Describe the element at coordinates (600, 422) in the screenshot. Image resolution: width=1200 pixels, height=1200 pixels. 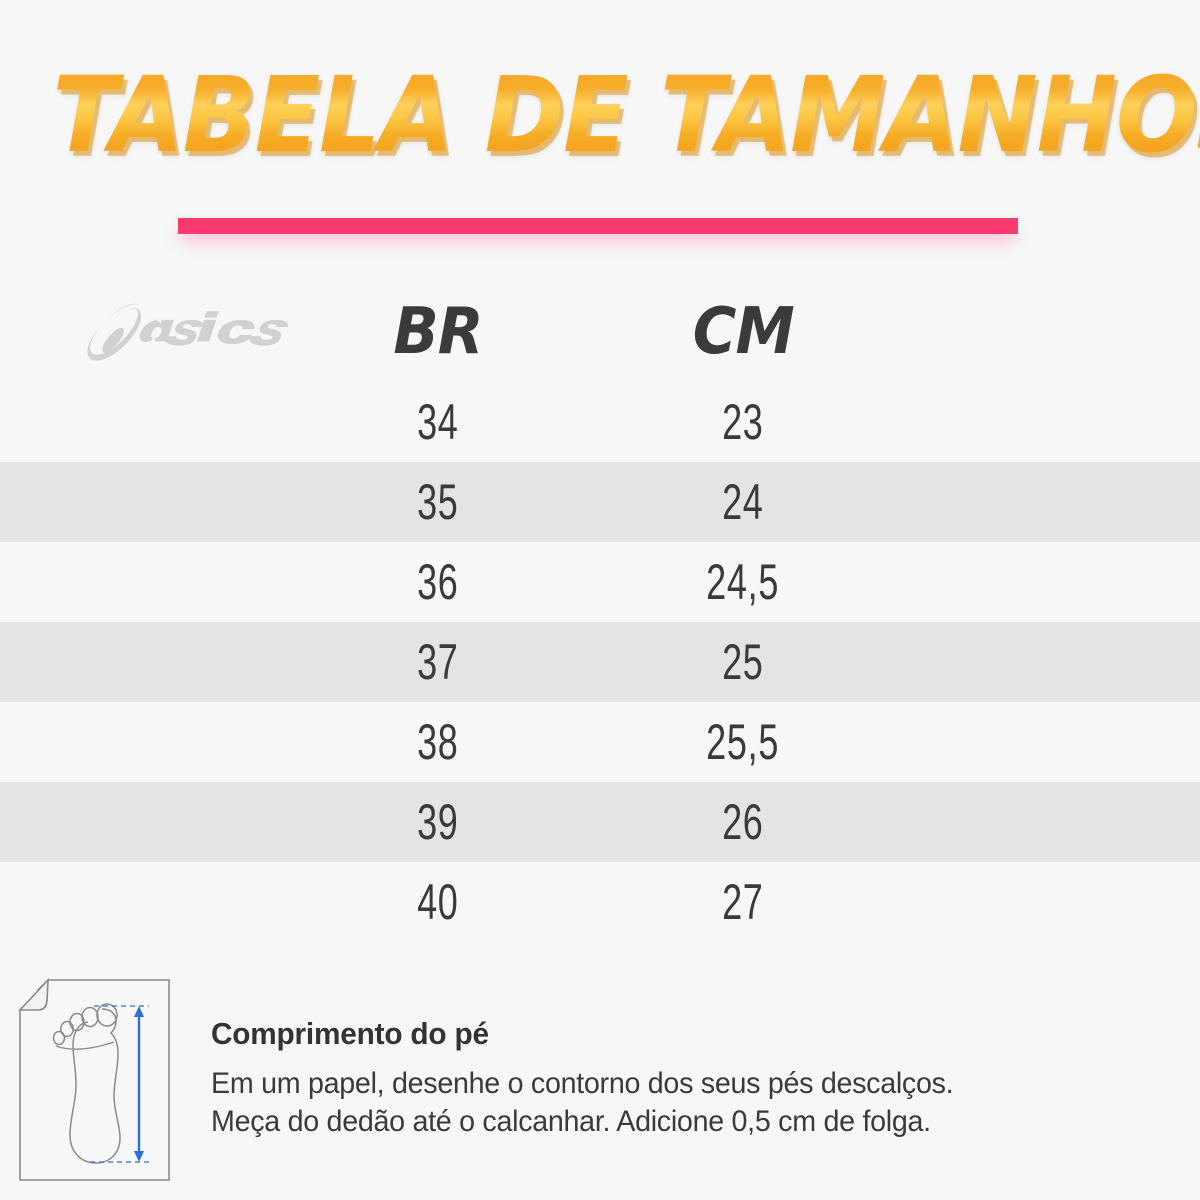
I see `table-row: 34 23` at that location.